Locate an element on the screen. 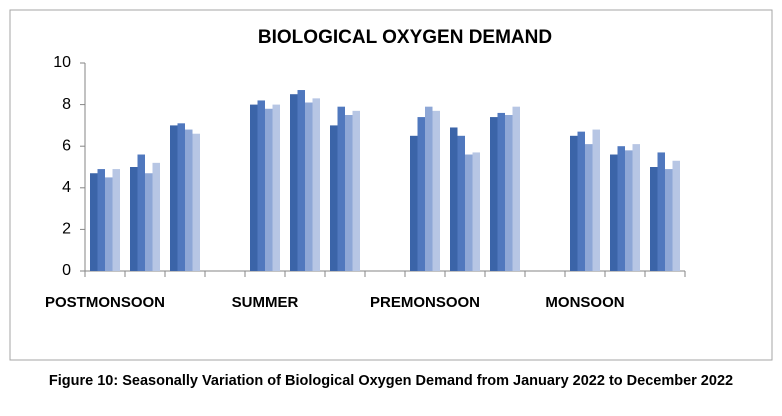 The image size is (782, 416). x-tick-label: MONSOON is located at coordinates (584, 302).